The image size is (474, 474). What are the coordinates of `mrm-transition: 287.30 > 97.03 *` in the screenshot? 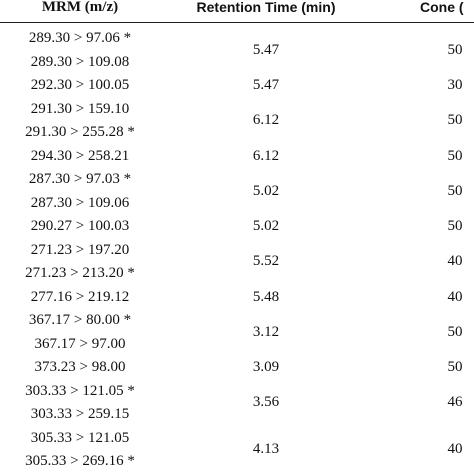 It's located at (80, 179).